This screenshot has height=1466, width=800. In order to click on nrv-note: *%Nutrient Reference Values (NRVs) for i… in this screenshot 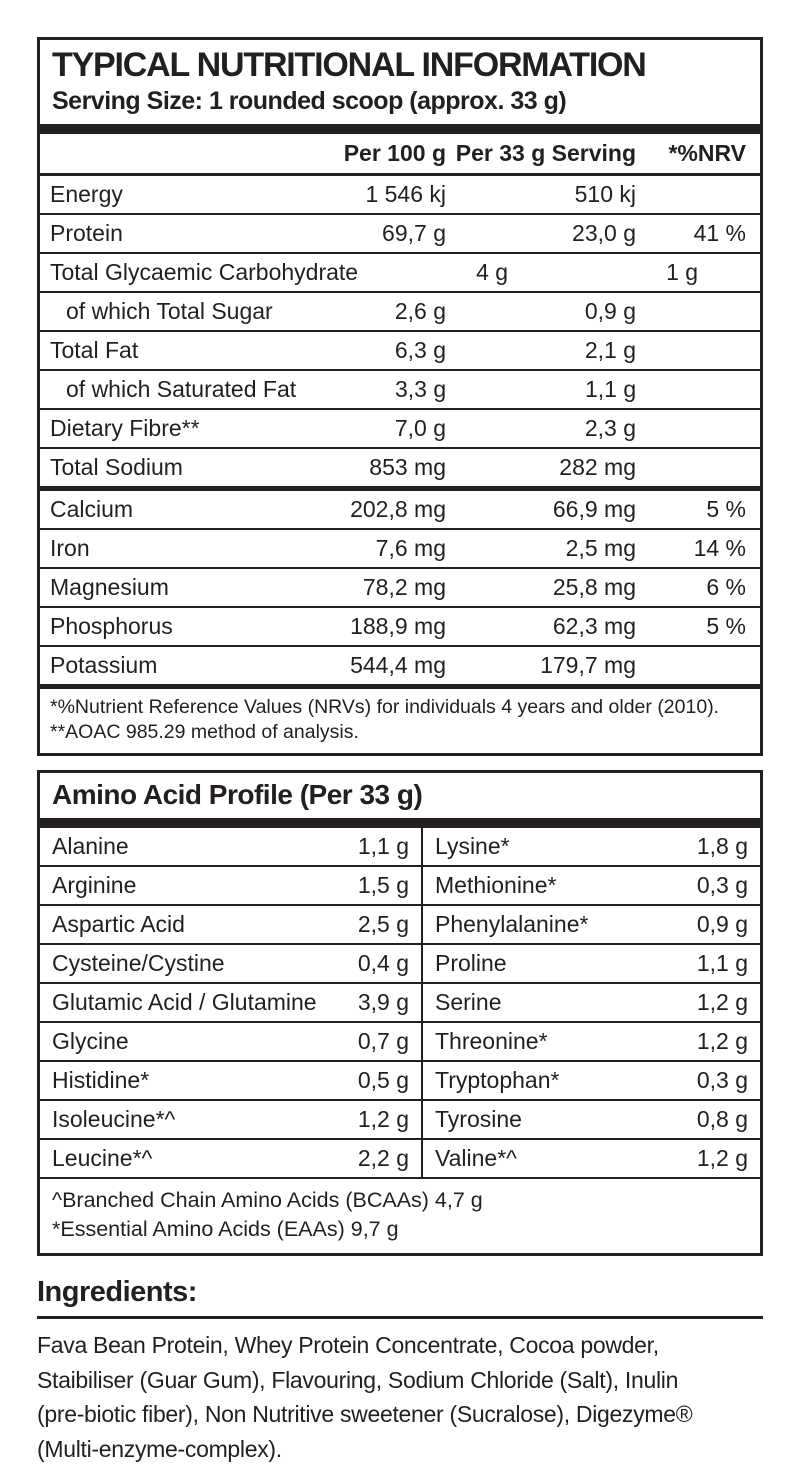, I will do `click(385, 707)`.